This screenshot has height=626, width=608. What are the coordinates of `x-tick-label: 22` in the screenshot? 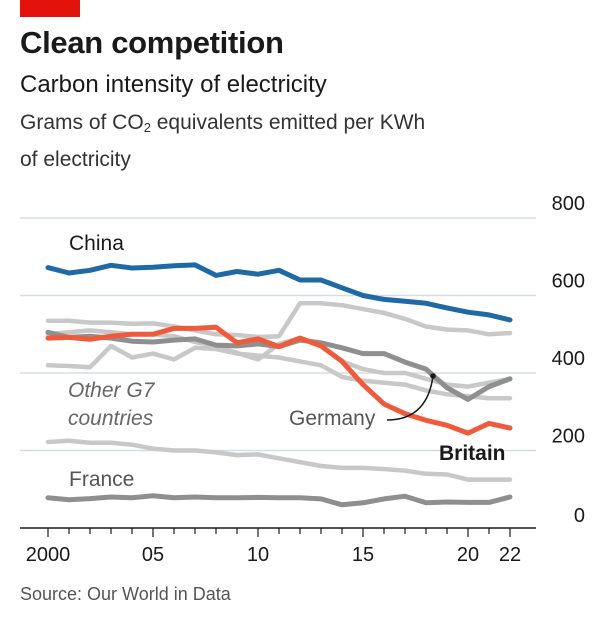 It's located at (510, 555).